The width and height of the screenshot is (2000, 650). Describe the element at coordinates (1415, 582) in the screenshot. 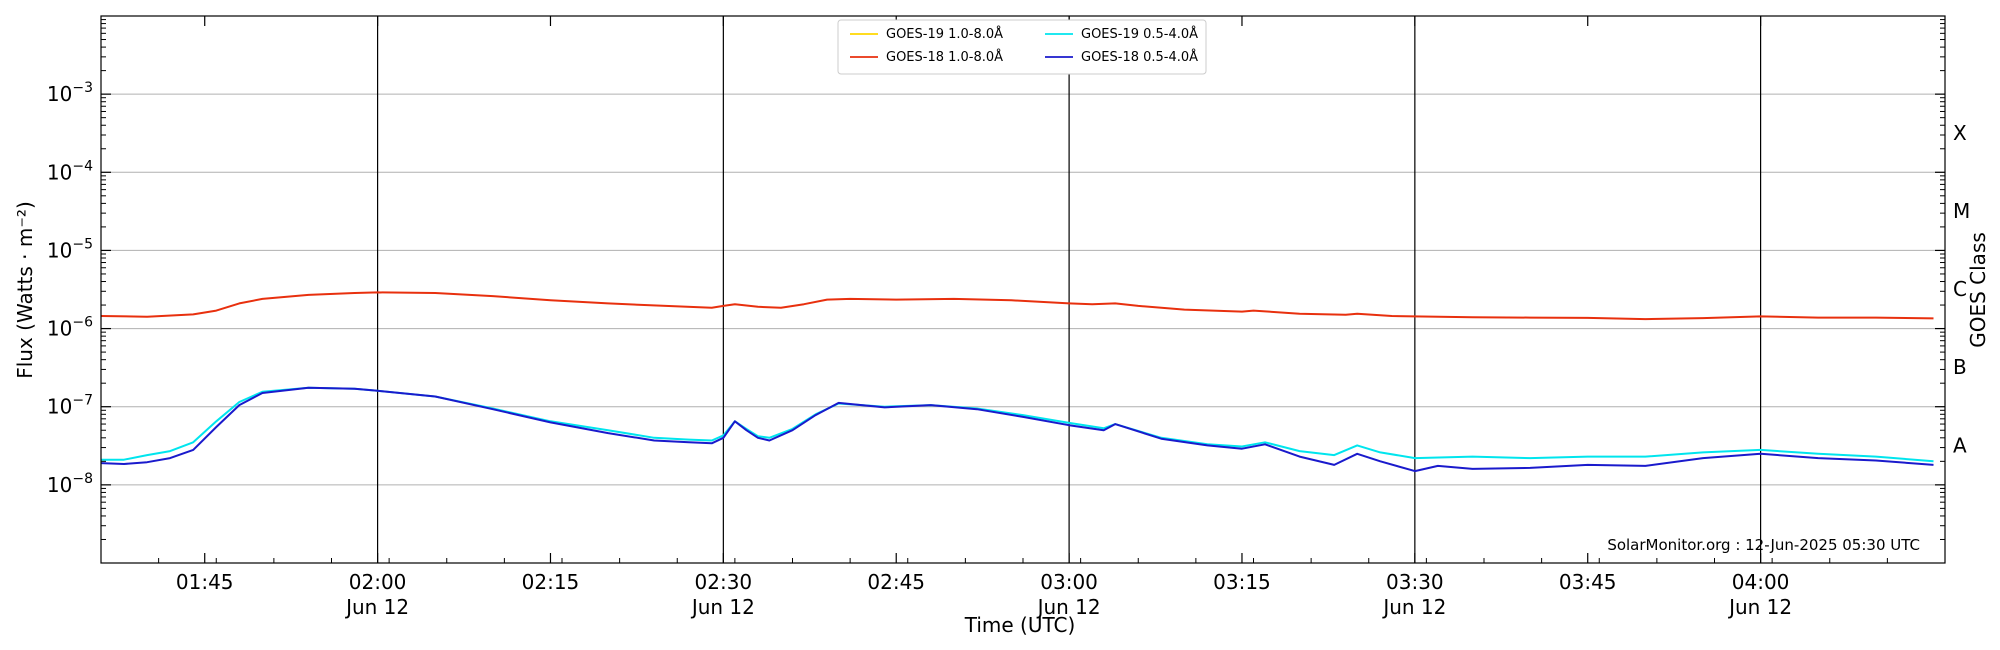

I see `x-tick-label: 03:30` at that location.